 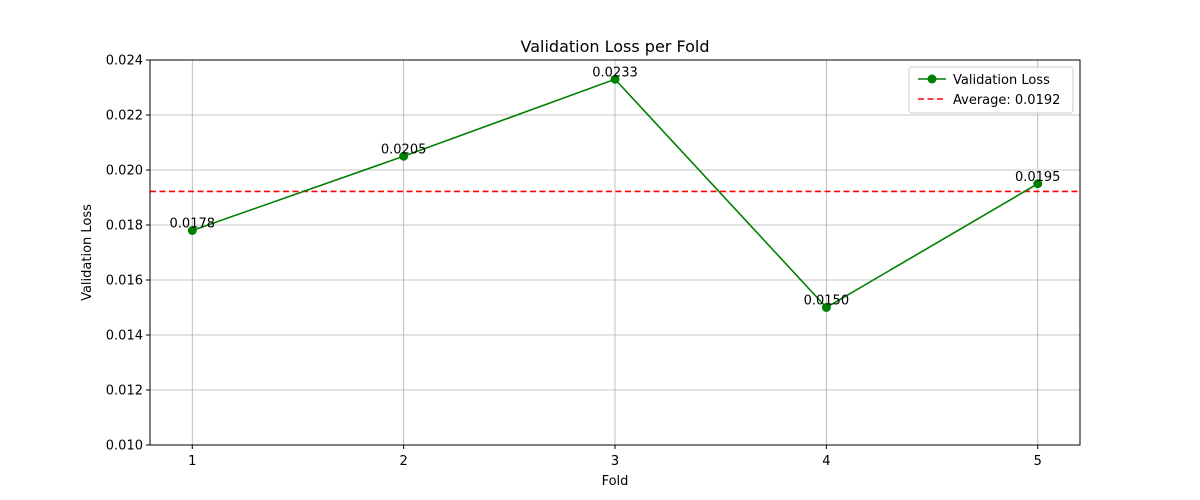 What do you see at coordinates (403, 461) in the screenshot?
I see `x-tick-label: 2` at bounding box center [403, 461].